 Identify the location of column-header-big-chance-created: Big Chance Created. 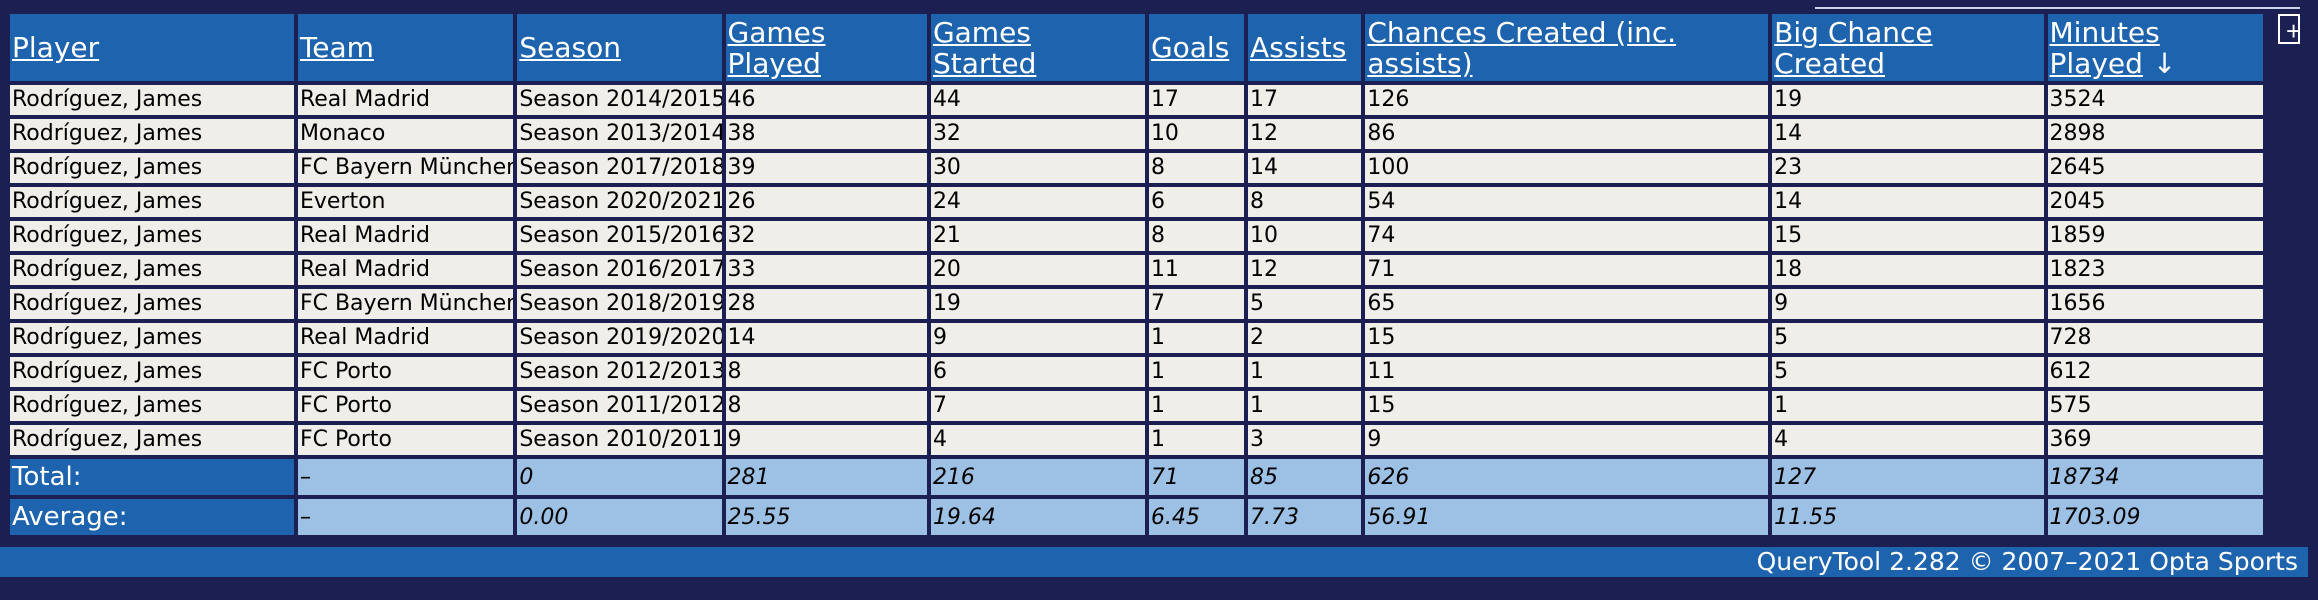
(1908, 47).